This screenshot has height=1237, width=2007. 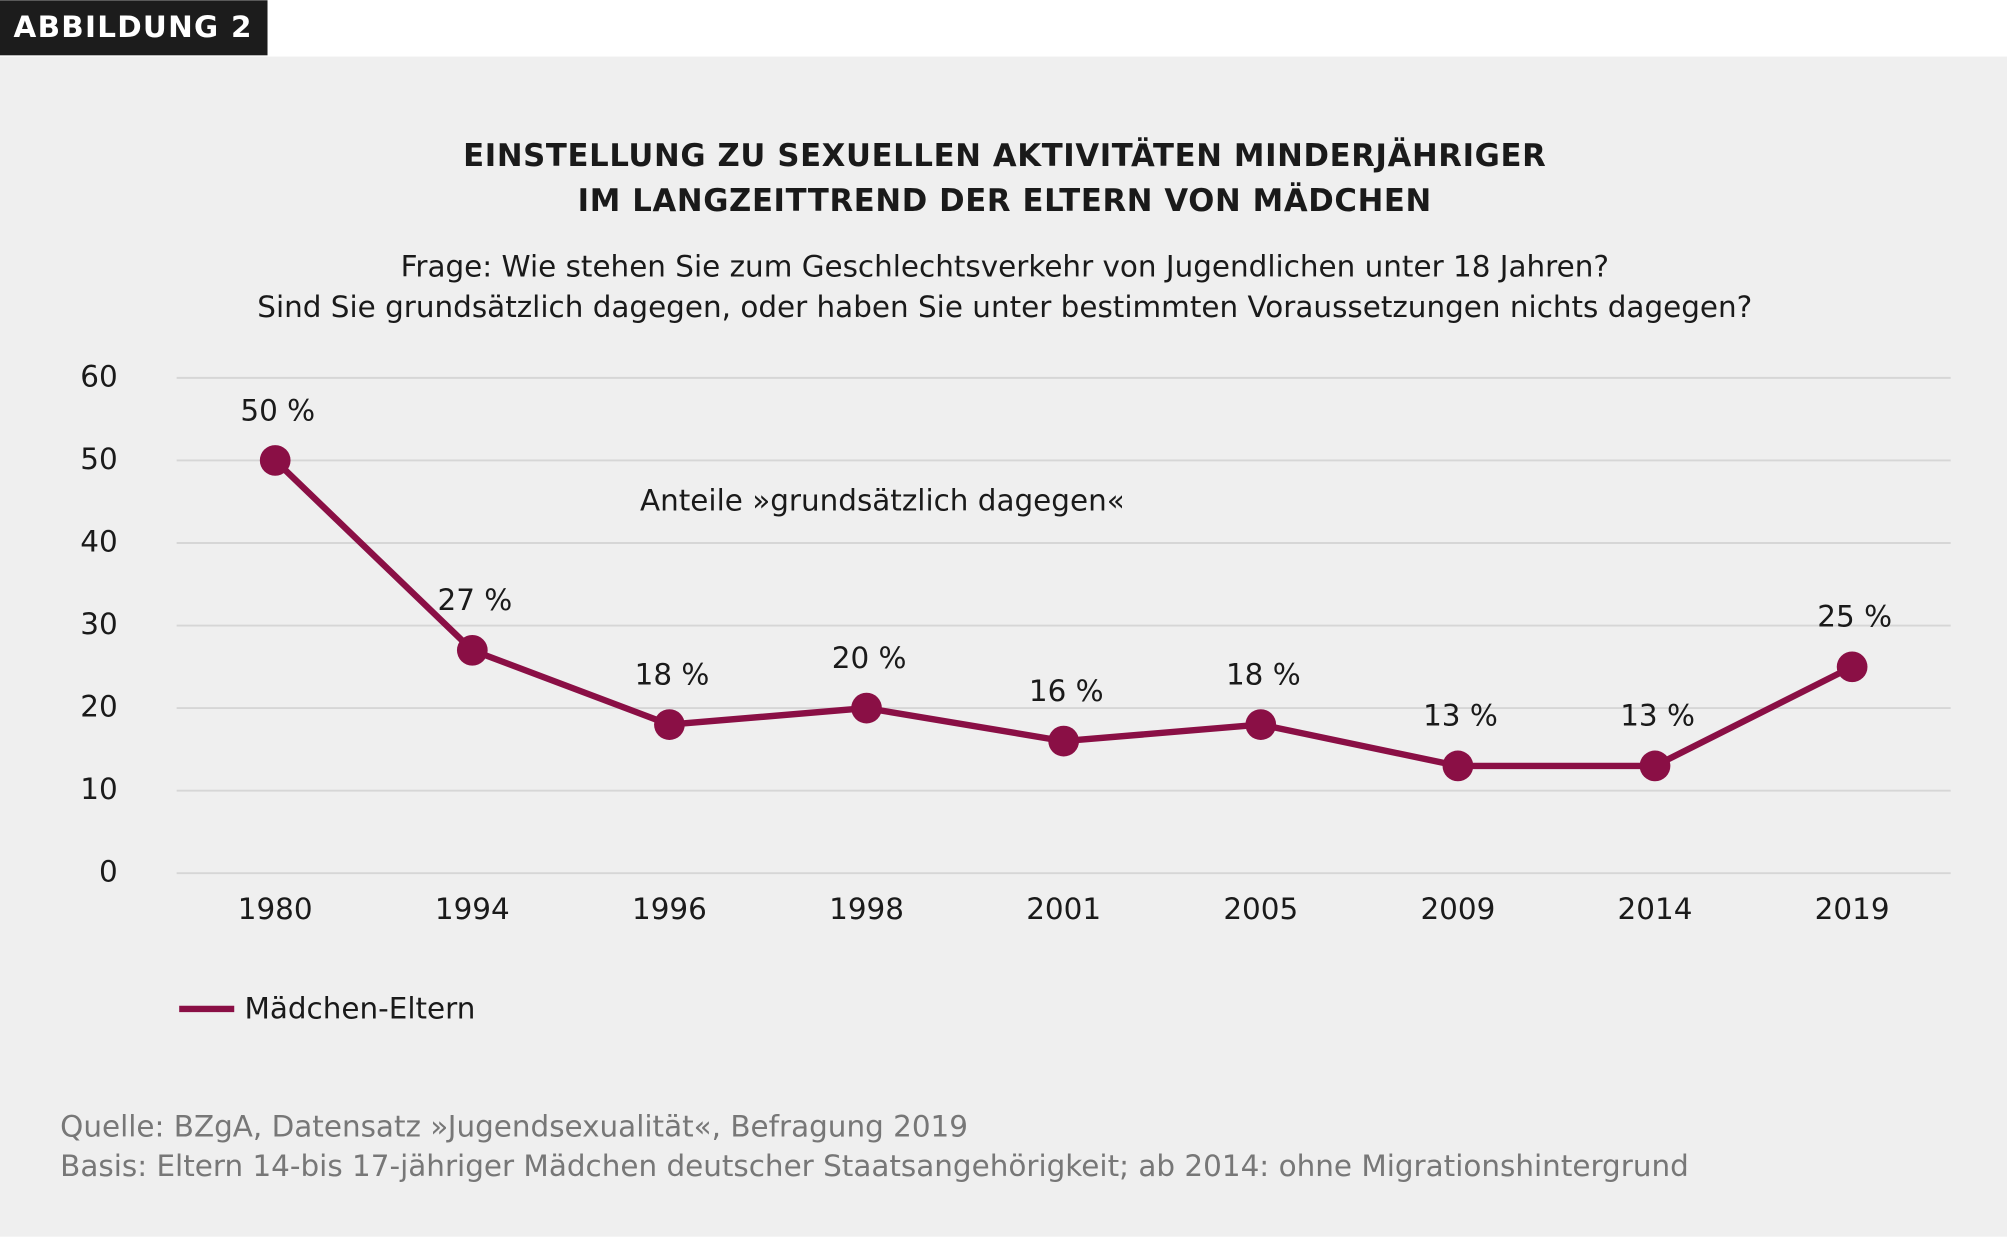 I want to click on badge, so click(x=134, y=28).